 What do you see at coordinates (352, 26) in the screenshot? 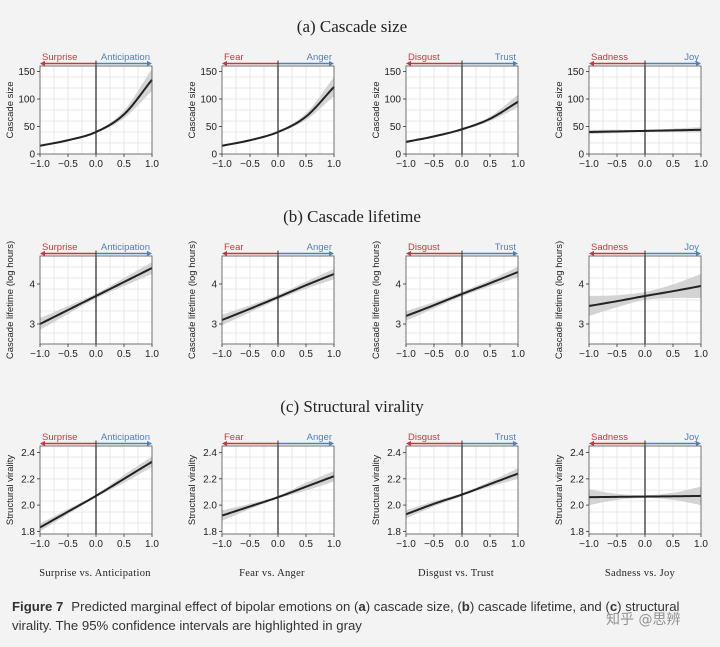
I see `row-title-cascade-size: (a) Cascade size` at bounding box center [352, 26].